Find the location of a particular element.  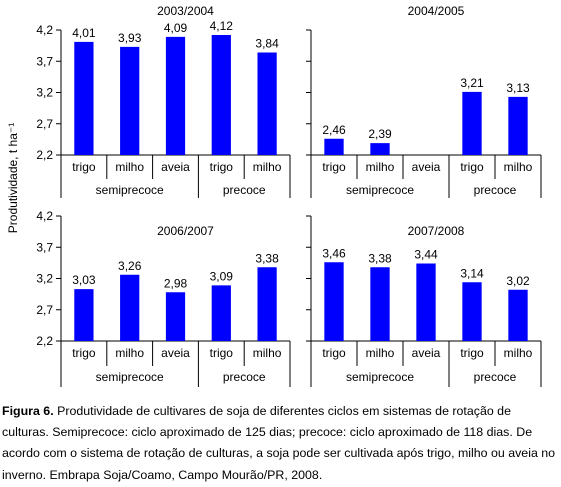

data-label: 4,09 is located at coordinates (176, 28).